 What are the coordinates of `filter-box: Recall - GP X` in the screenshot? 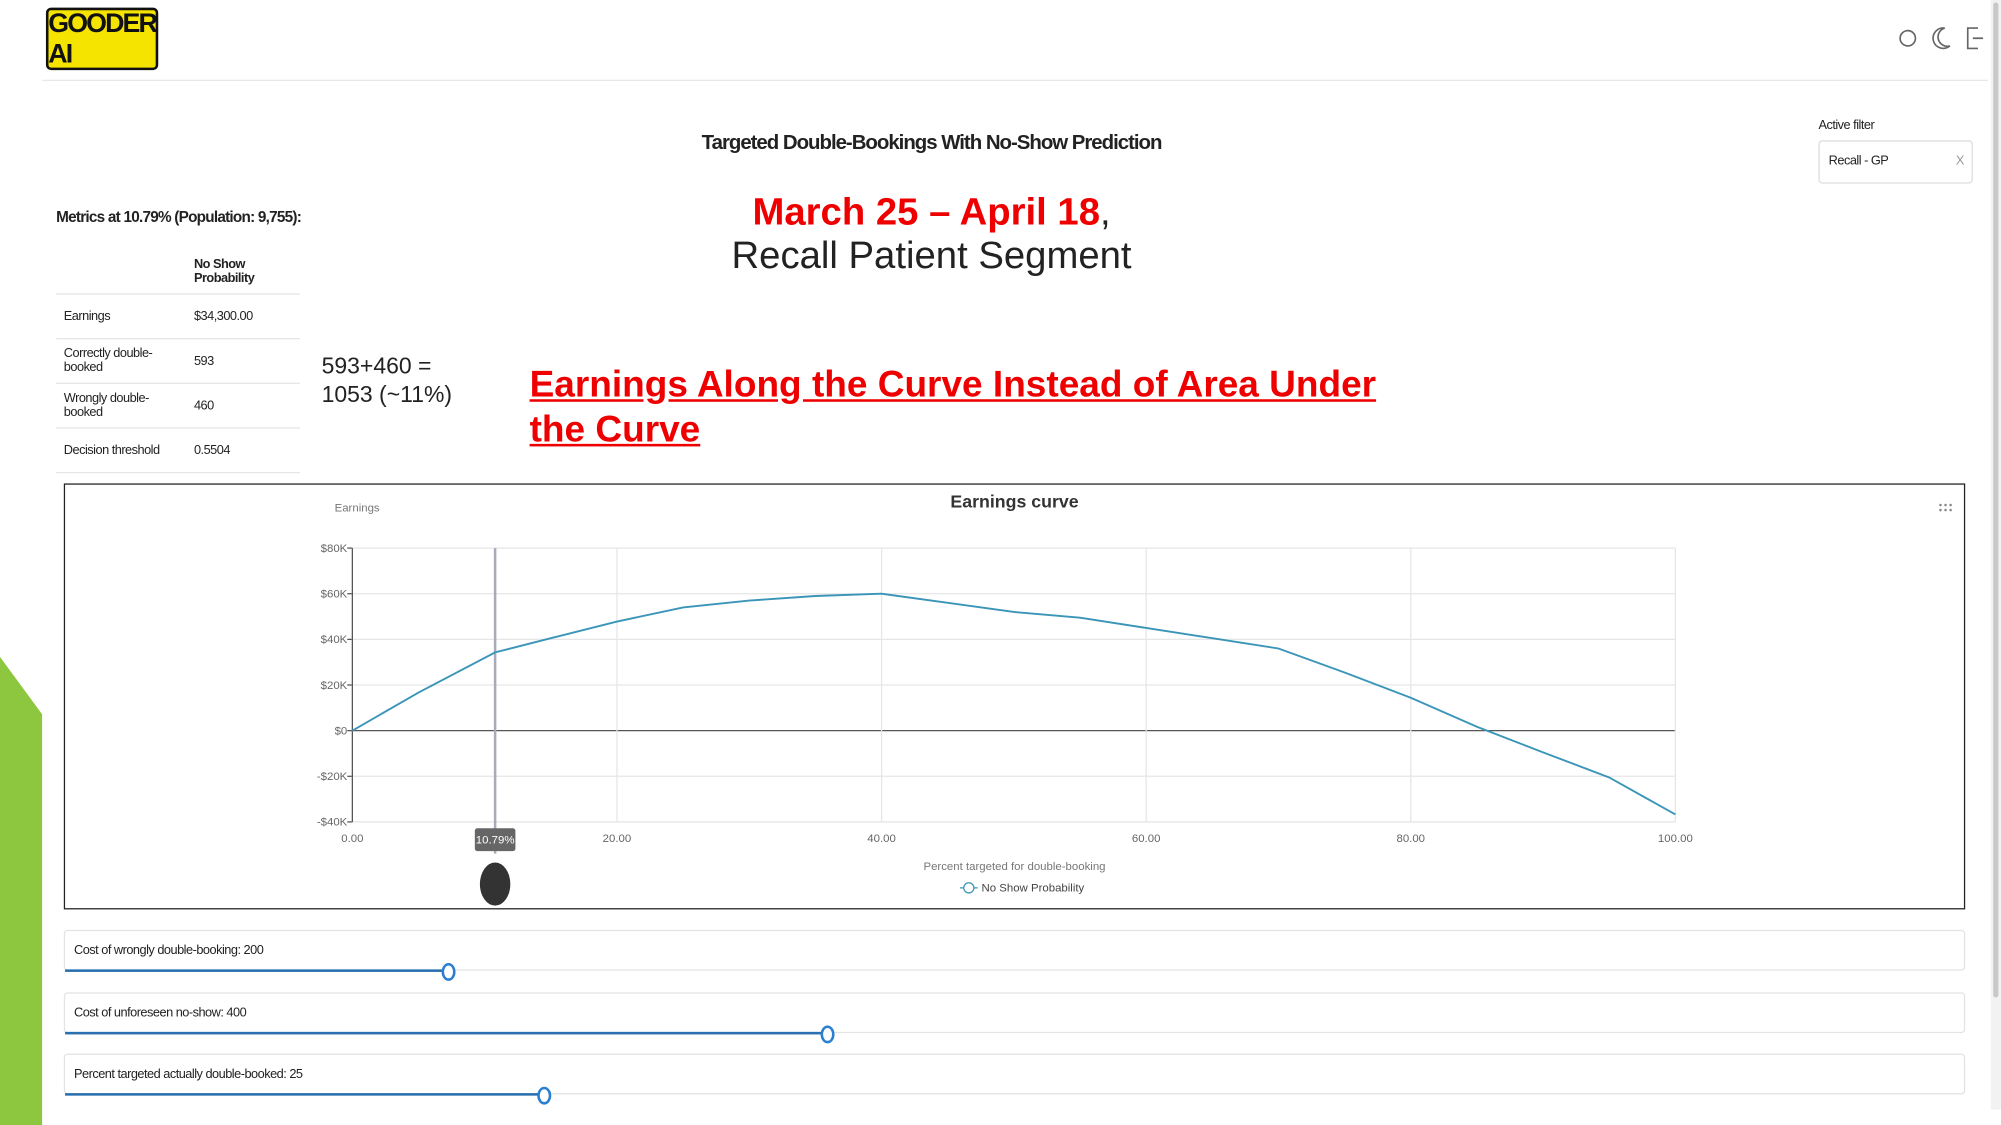 It's located at (1895, 162).